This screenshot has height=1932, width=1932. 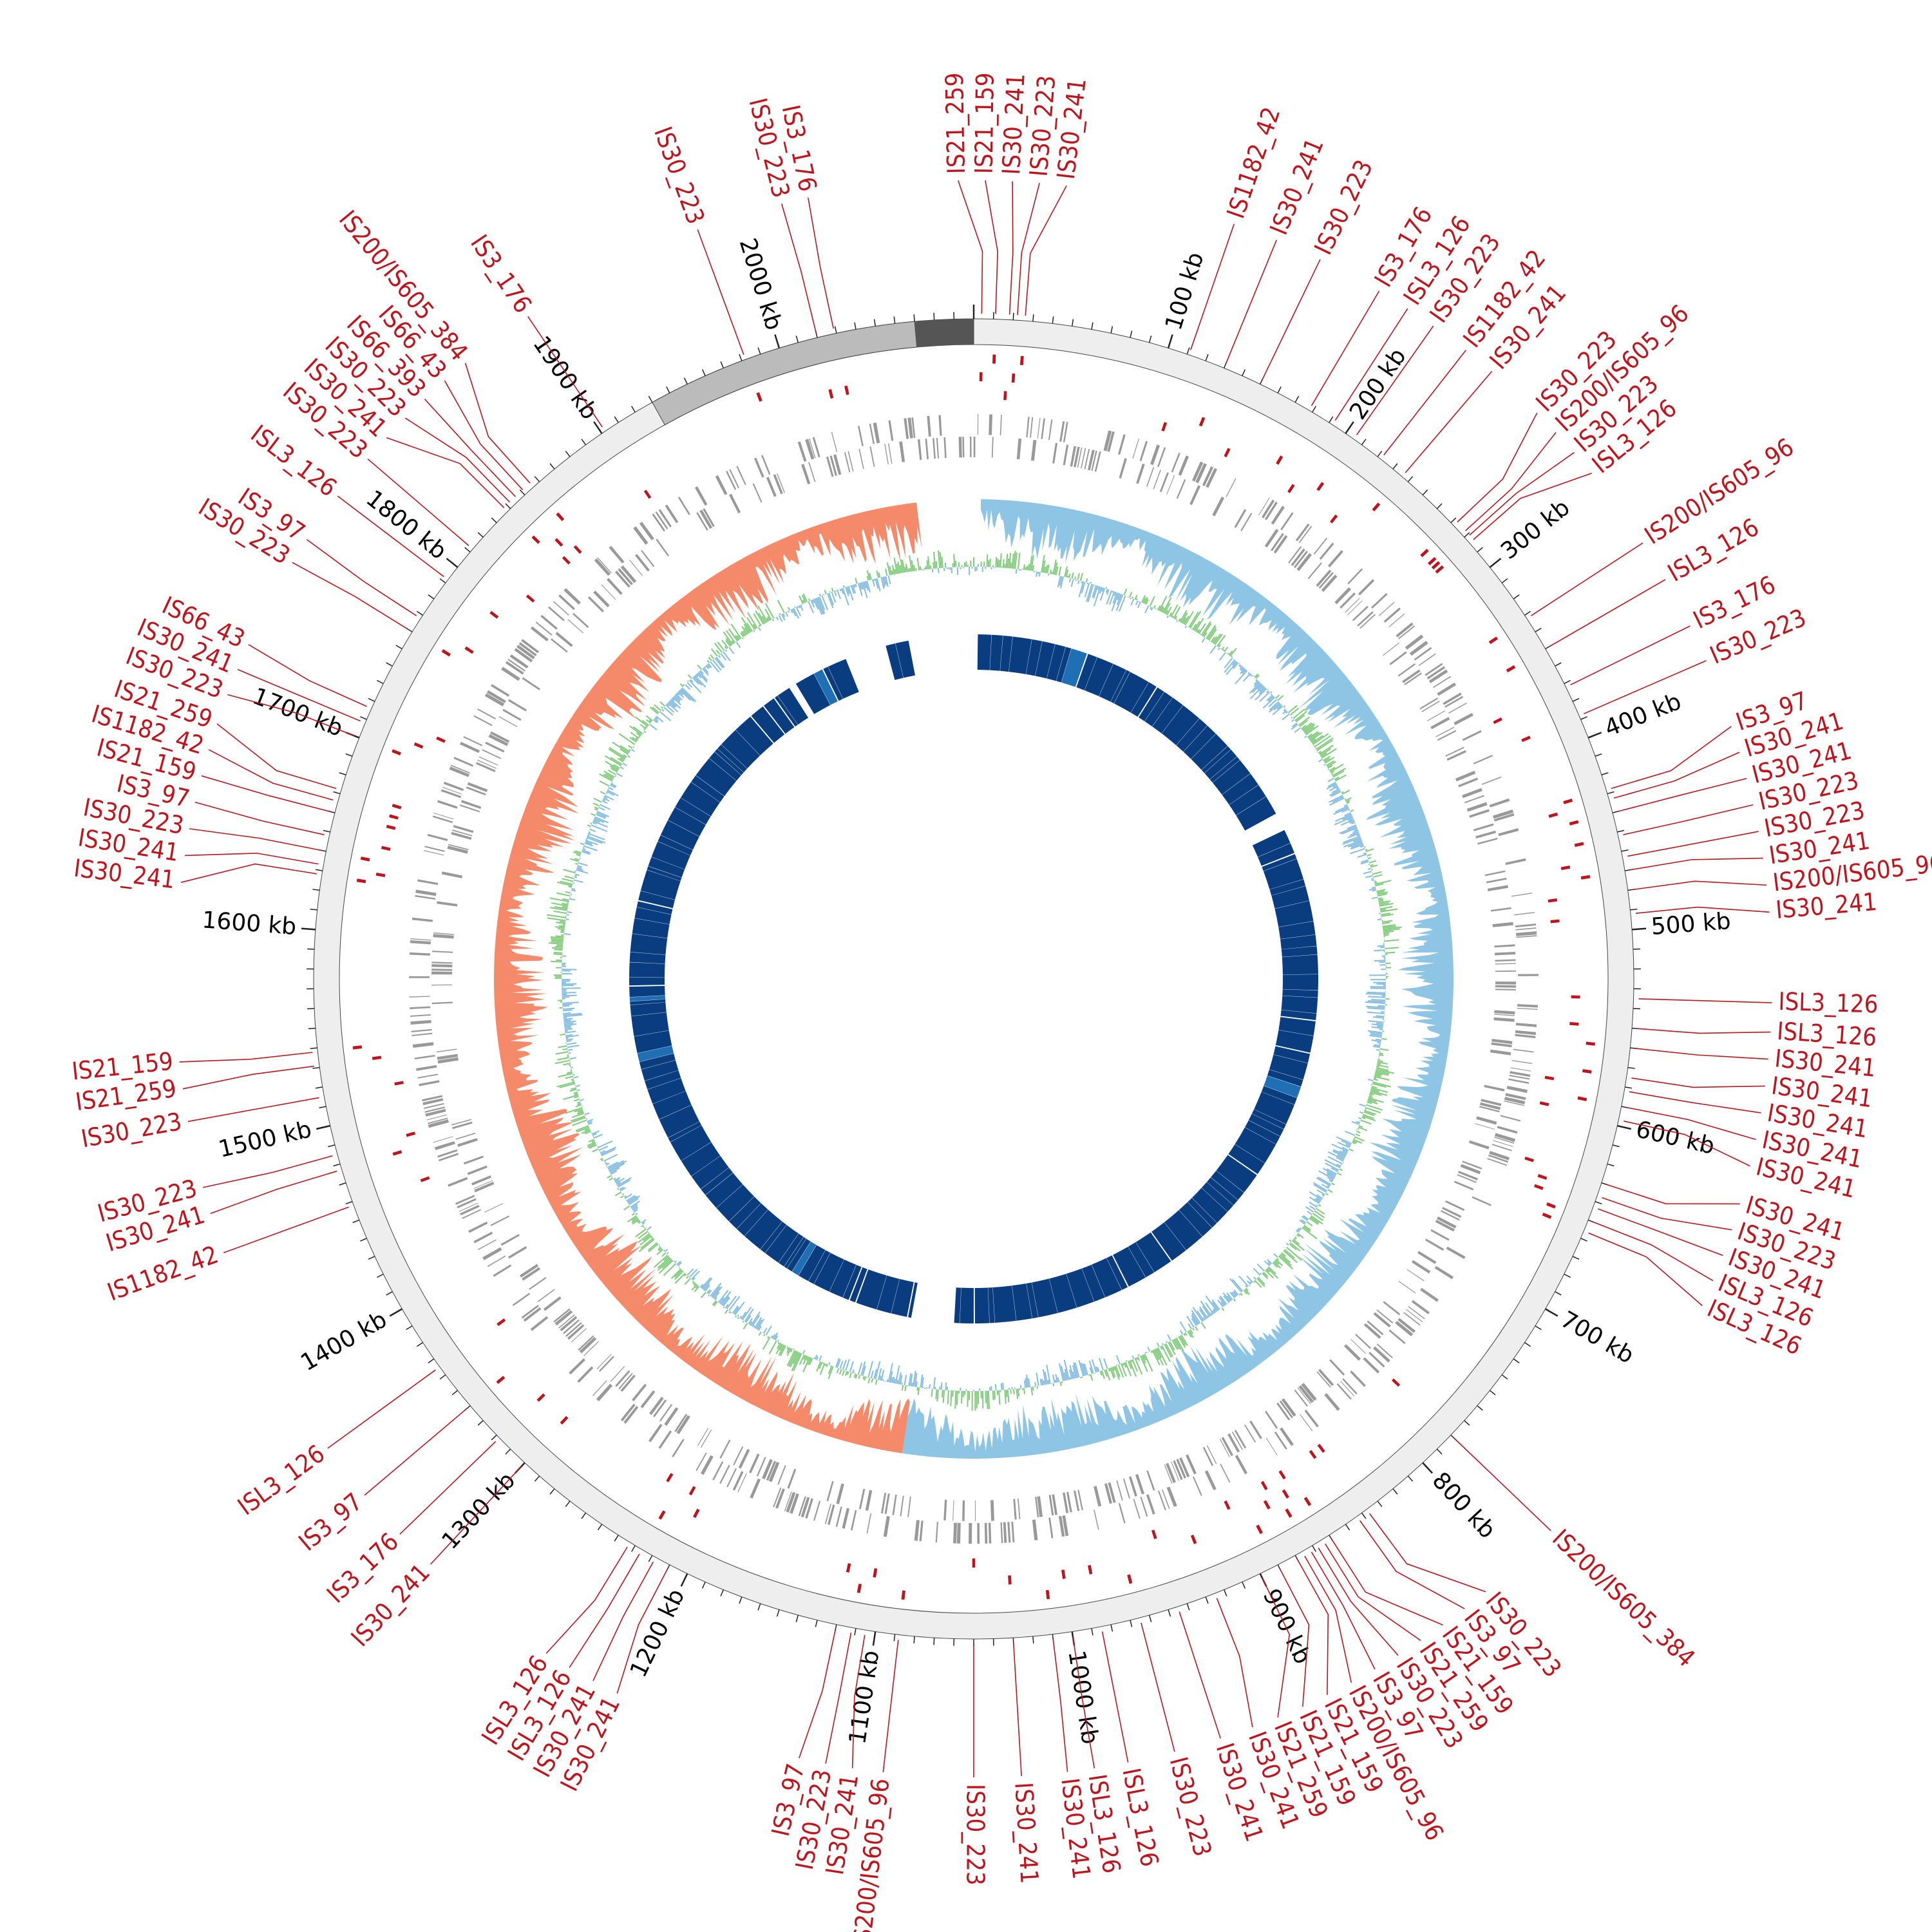 I want to click on scale-label: 1400 kb, so click(x=344, y=1341).